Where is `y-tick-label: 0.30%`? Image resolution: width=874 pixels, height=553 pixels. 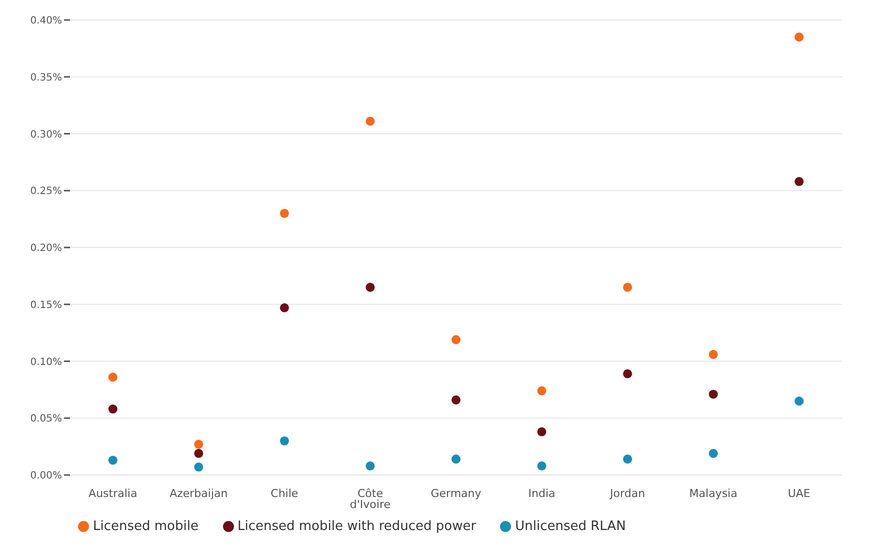
y-tick-label: 0.30% is located at coordinates (46, 134).